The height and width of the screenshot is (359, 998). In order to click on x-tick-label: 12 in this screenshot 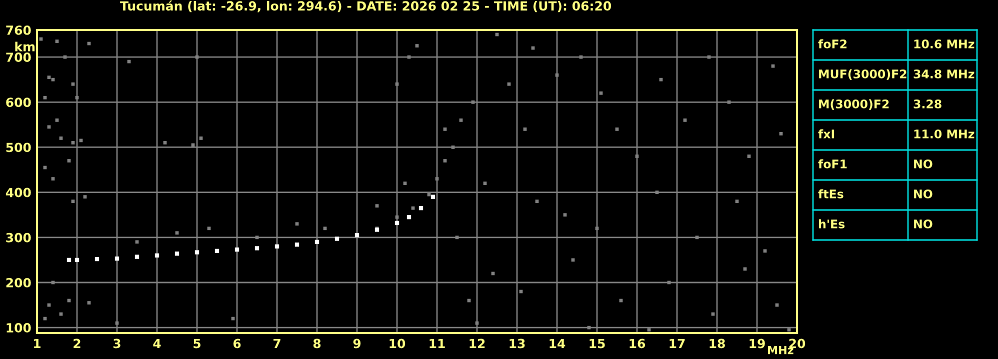, I will do `click(477, 343)`.